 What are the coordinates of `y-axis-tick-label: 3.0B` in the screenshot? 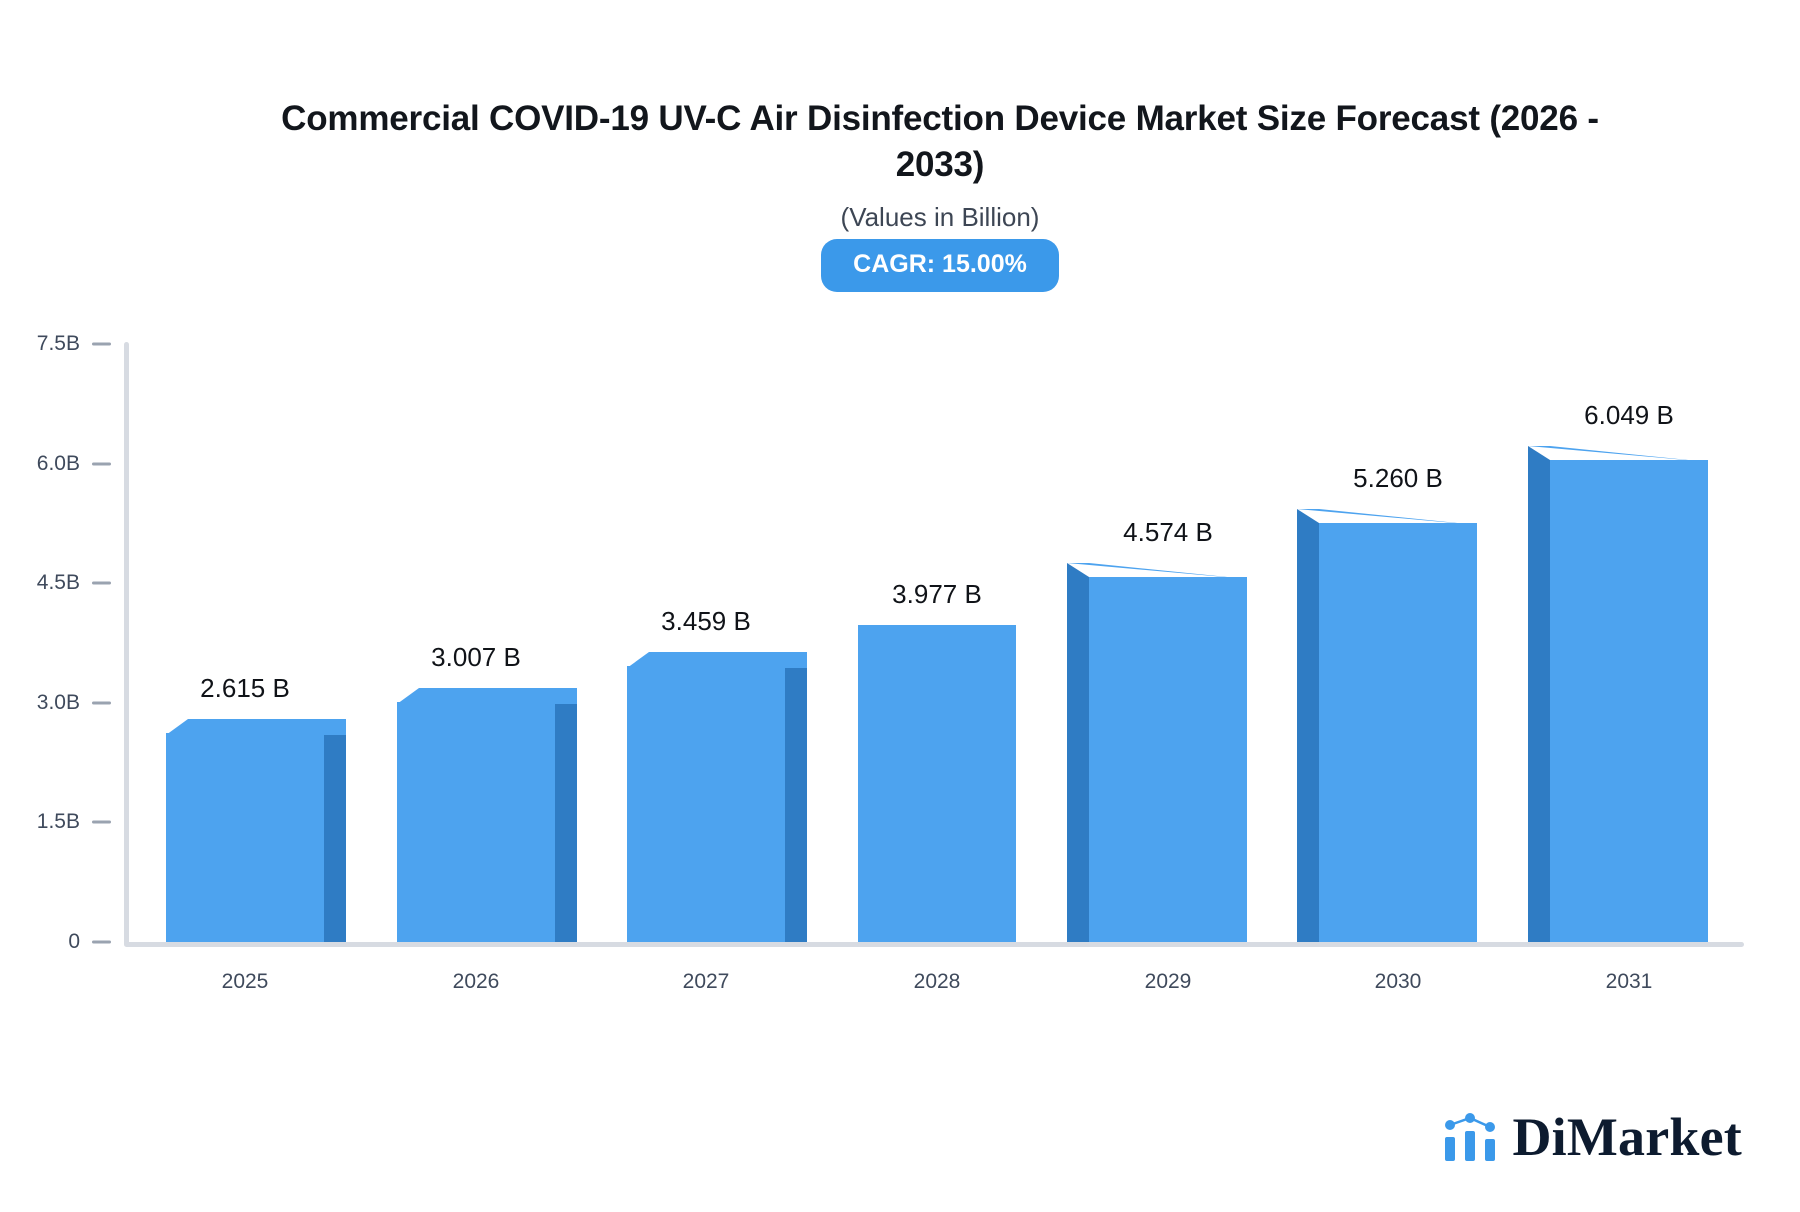 It's located at (58, 702).